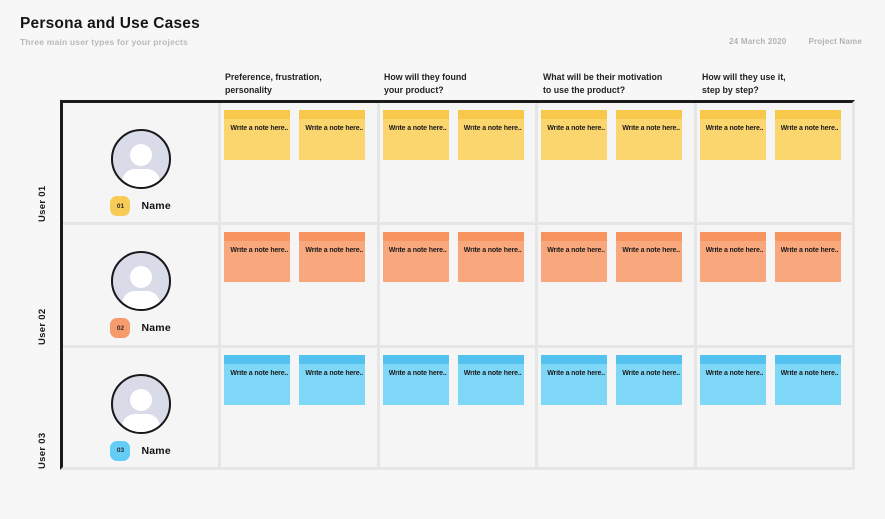 Image resolution: width=885 pixels, height=519 pixels. Describe the element at coordinates (248, 90) in the screenshot. I see `column-header-line: personality` at that location.